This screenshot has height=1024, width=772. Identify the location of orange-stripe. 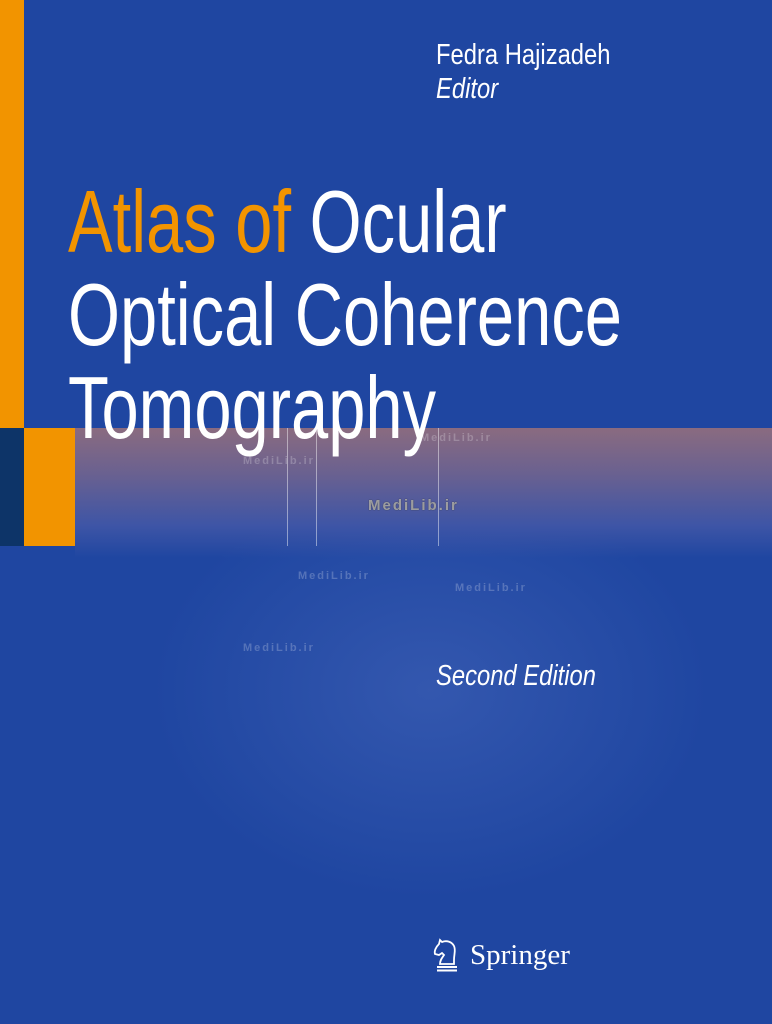
(12, 214).